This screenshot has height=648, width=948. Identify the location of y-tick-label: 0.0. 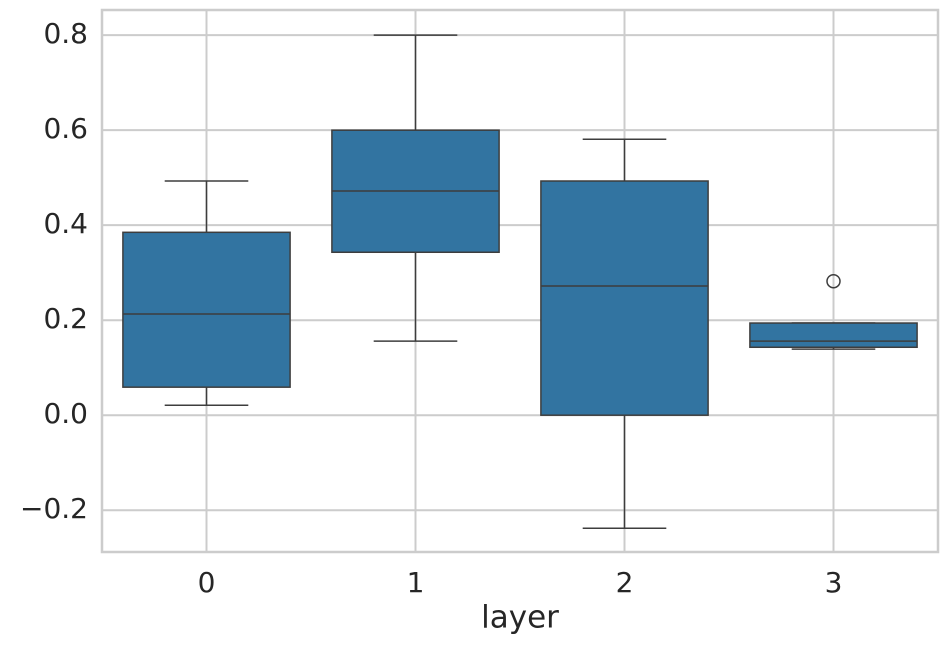
(65, 413).